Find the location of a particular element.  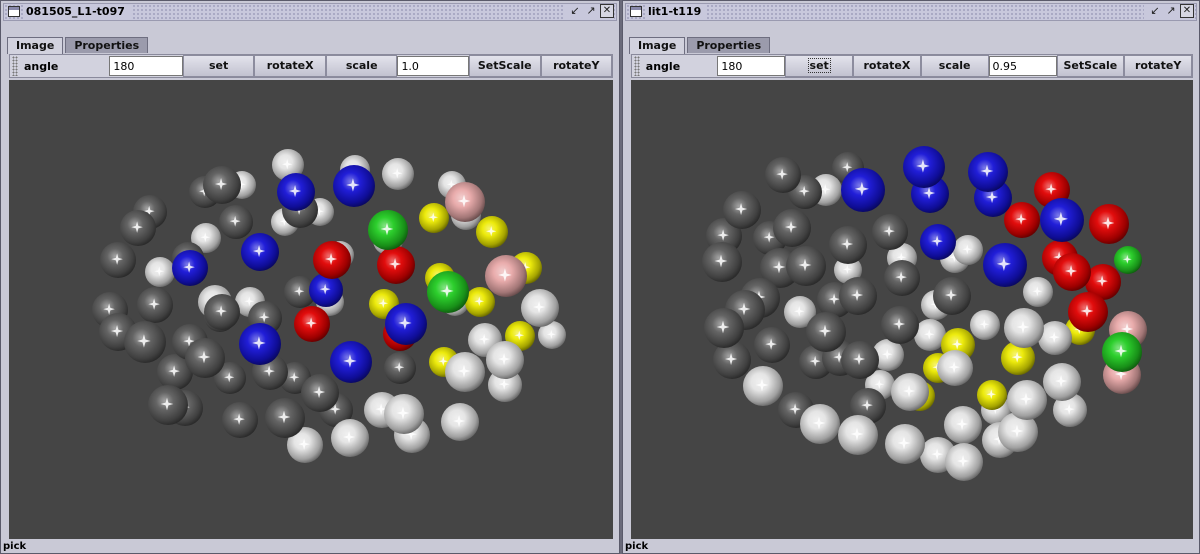

set-button: set is located at coordinates (218, 66).